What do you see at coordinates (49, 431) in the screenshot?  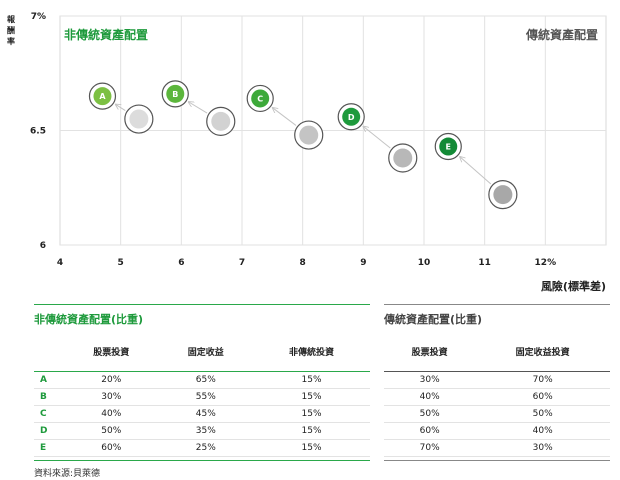 I see `row-label: D` at bounding box center [49, 431].